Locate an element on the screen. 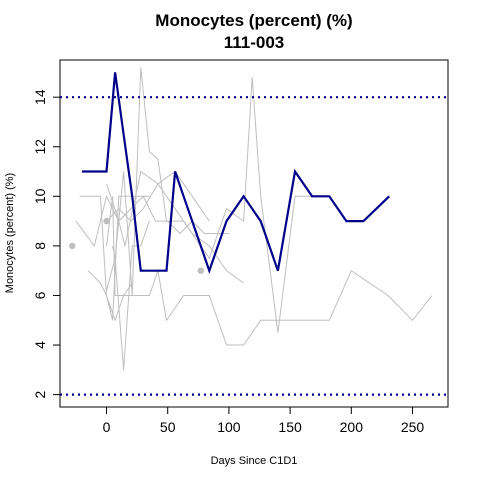  y-axis: 2 4 6 8 10 12 14 is located at coordinates (46, 244).